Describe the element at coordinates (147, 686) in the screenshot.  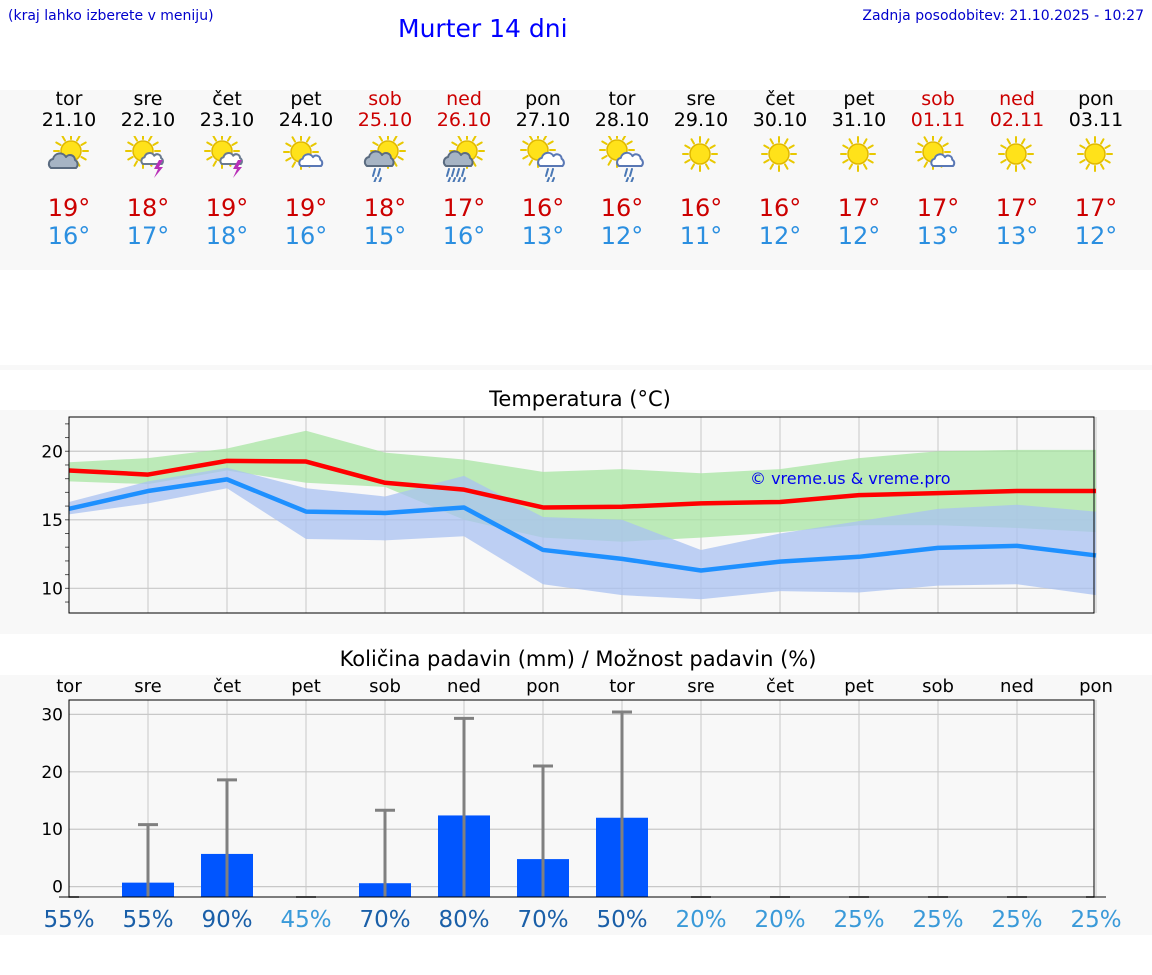
I see `x-category-label: sre` at that location.